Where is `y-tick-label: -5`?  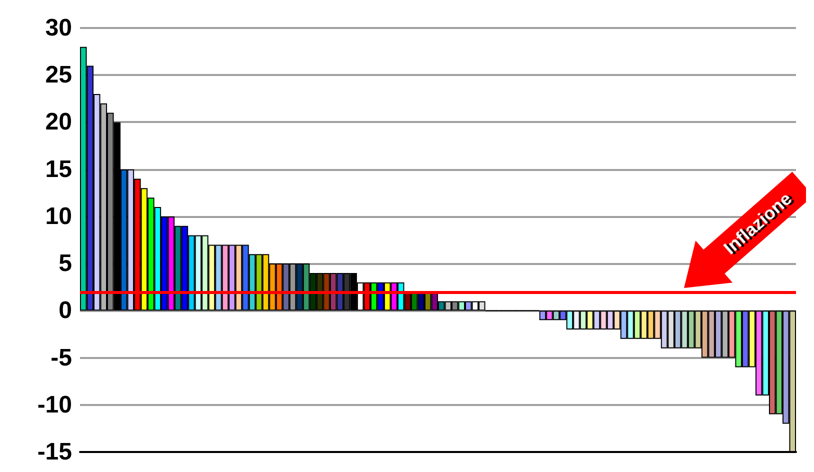
y-tick-label: -5 is located at coordinates (61, 358).